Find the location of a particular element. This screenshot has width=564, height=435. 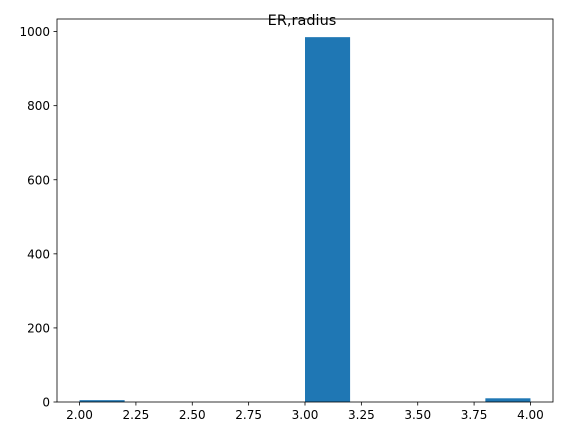

x-tick-label: 3.25 is located at coordinates (361, 415).